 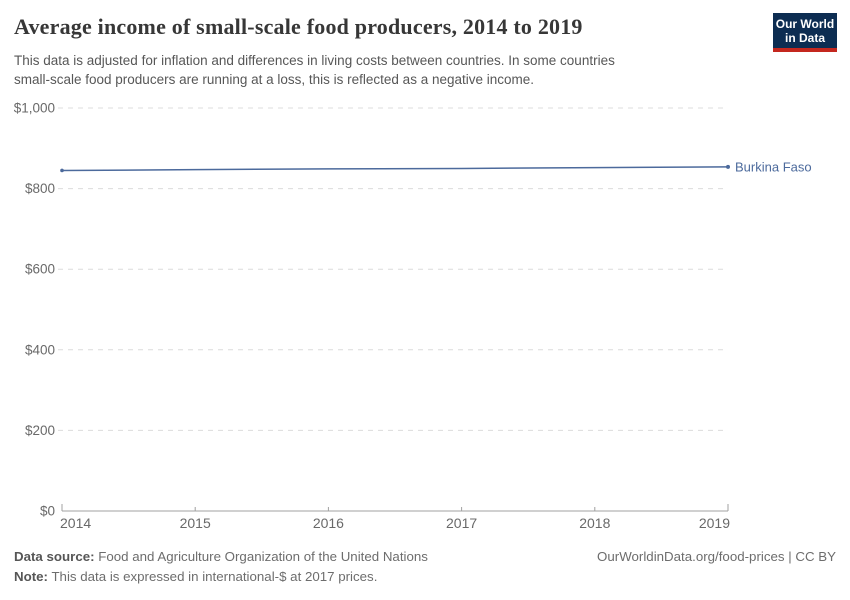 I want to click on owid-logo: Our World in Data, so click(x=805, y=32).